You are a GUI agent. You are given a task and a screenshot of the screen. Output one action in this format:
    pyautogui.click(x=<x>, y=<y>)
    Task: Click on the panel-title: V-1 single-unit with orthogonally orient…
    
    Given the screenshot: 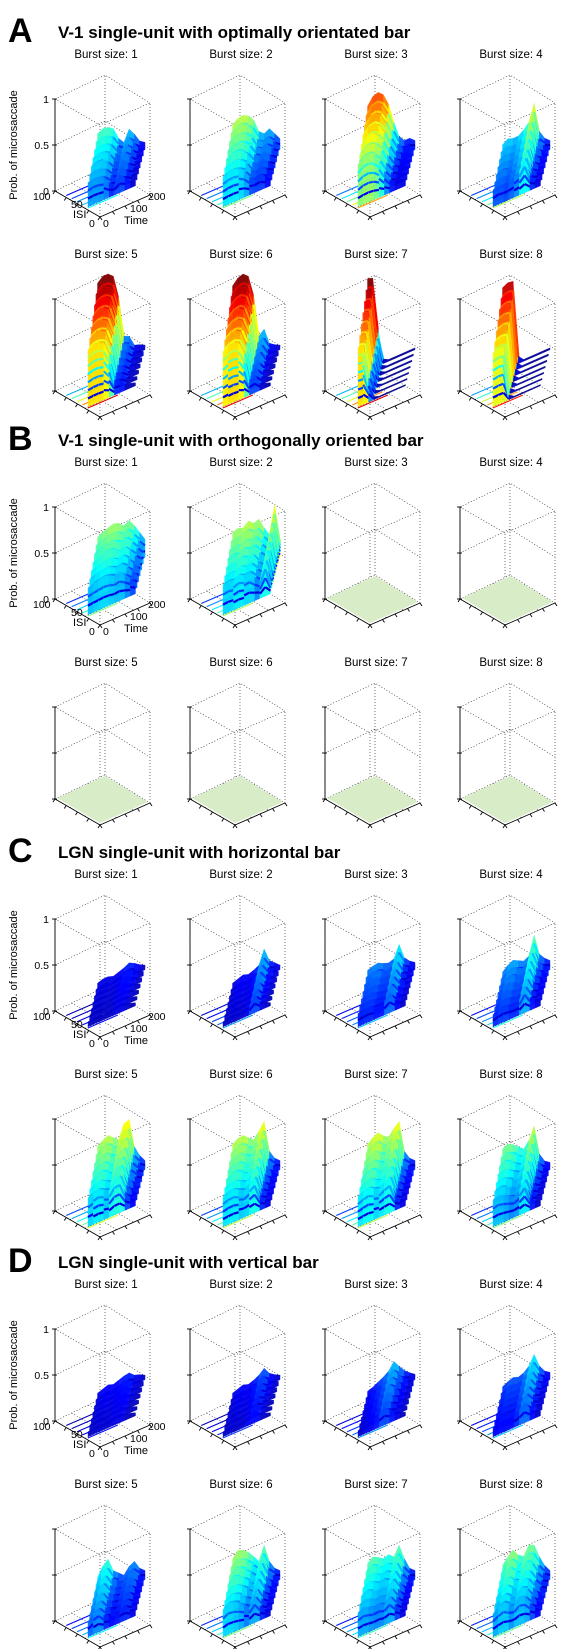 What is the action you would take?
    pyautogui.click(x=241, y=440)
    